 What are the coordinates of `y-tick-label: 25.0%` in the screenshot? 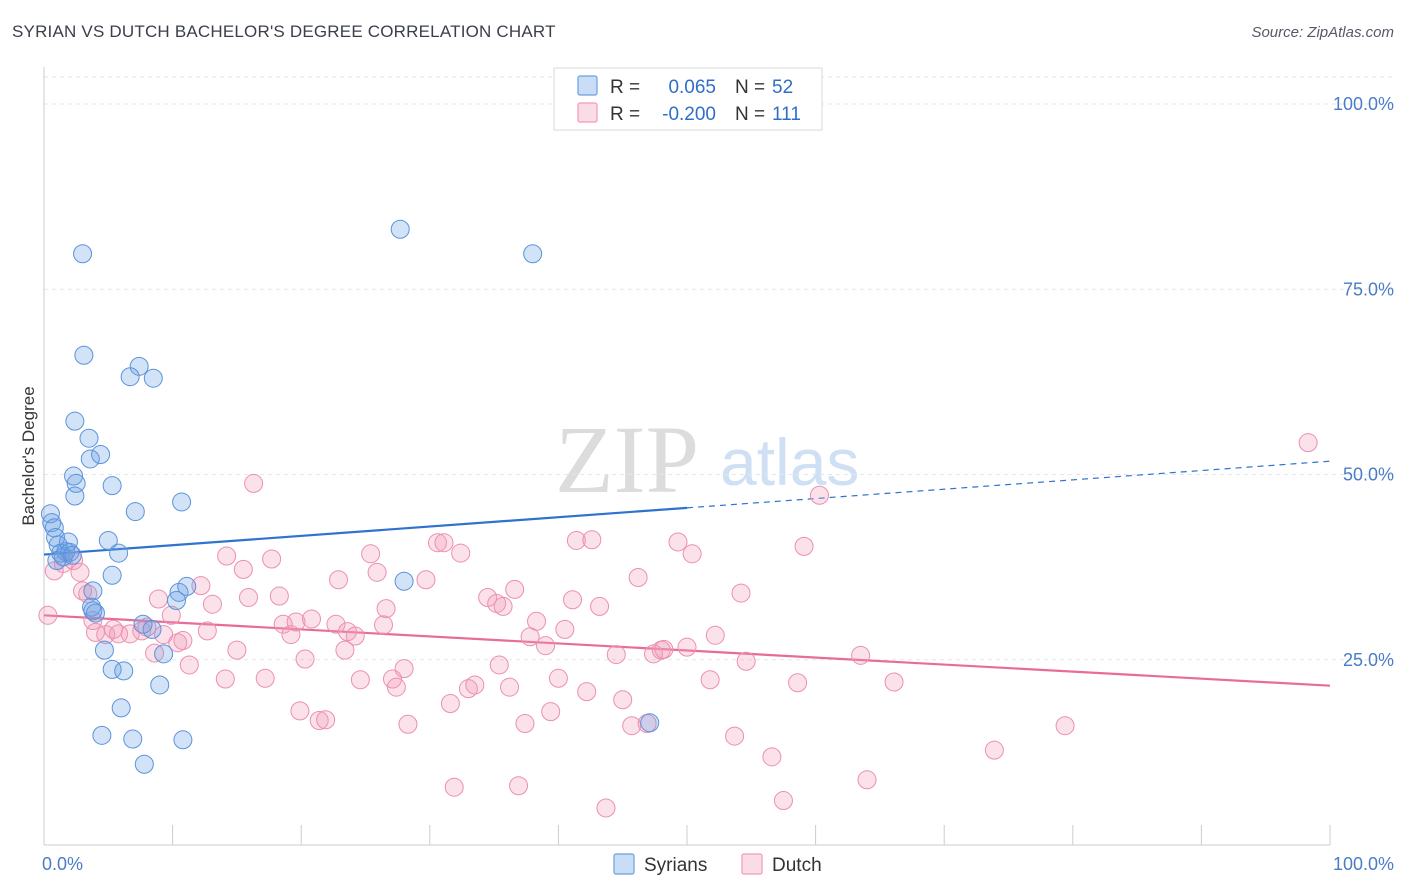 It's located at (1368, 660).